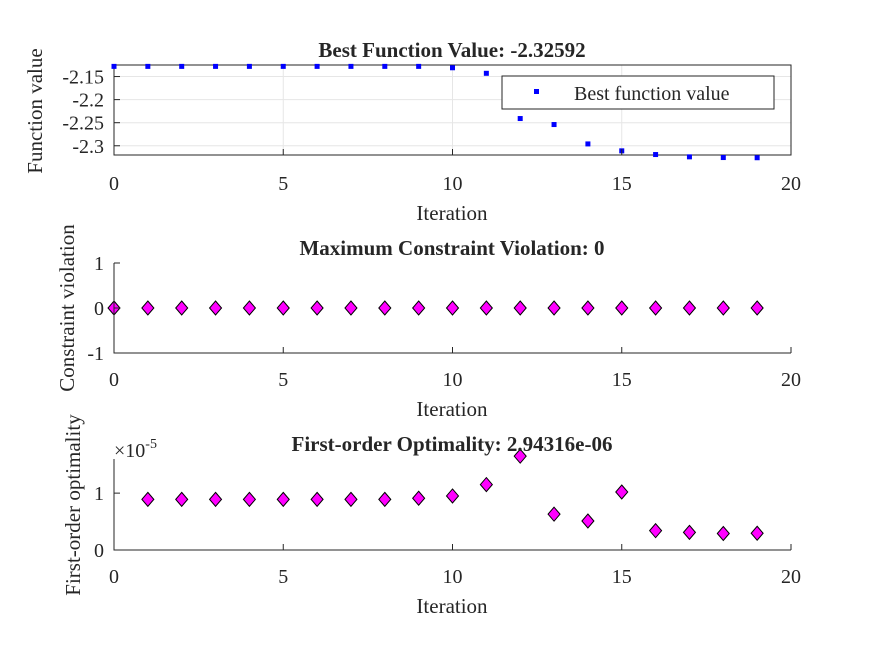 The image size is (875, 656). I want to click on panel-2-y-tick-label--1: -1, so click(95, 354).